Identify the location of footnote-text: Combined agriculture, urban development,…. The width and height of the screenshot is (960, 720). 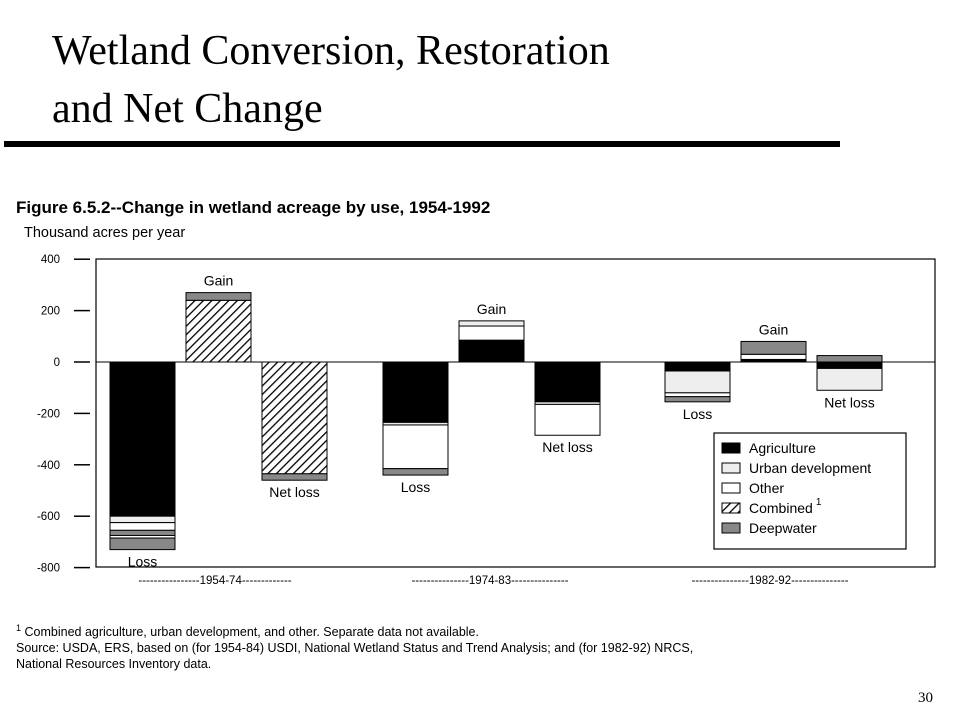
(251, 632).